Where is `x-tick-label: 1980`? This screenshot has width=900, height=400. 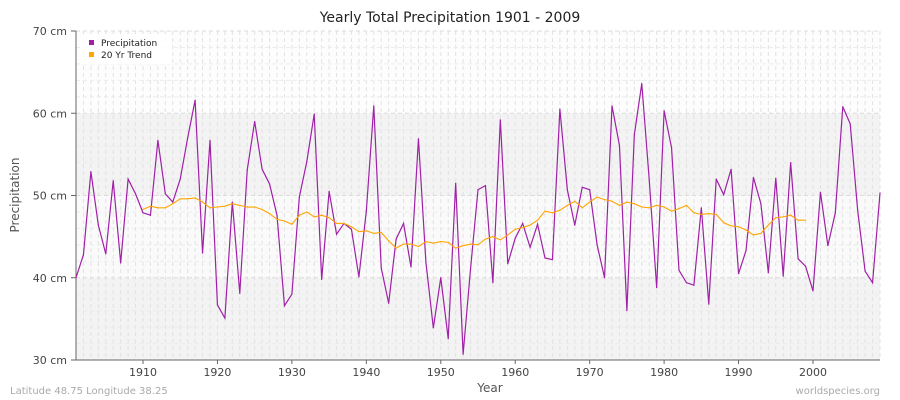 x-tick-label: 1980 is located at coordinates (664, 372).